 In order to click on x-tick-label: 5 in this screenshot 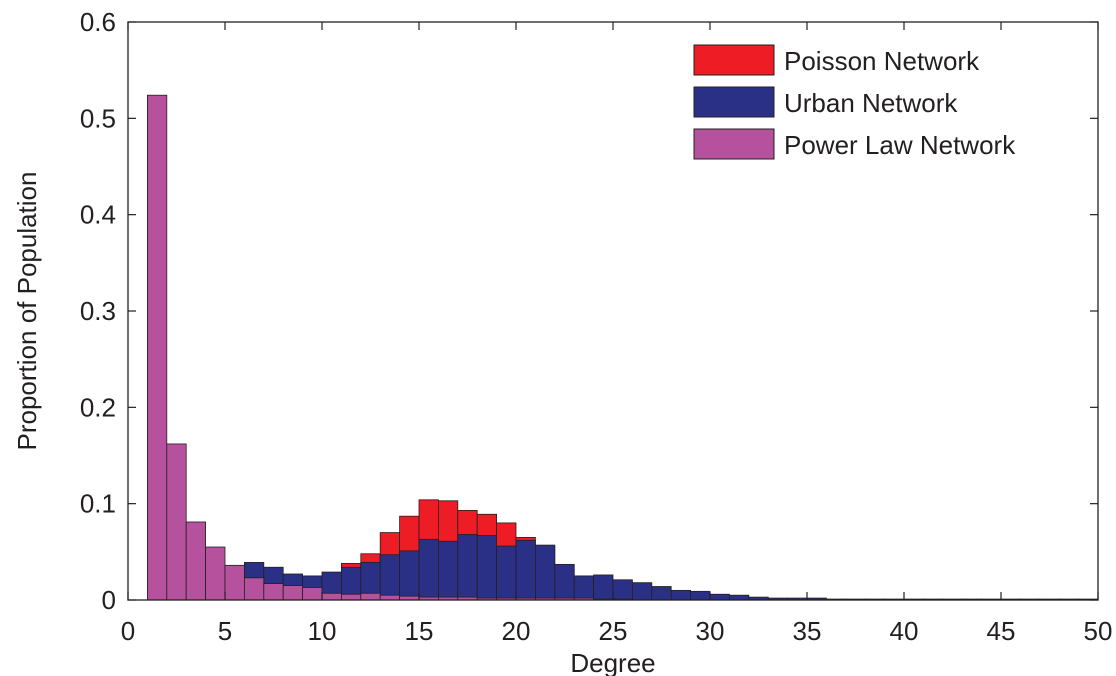, I will do `click(225, 631)`.